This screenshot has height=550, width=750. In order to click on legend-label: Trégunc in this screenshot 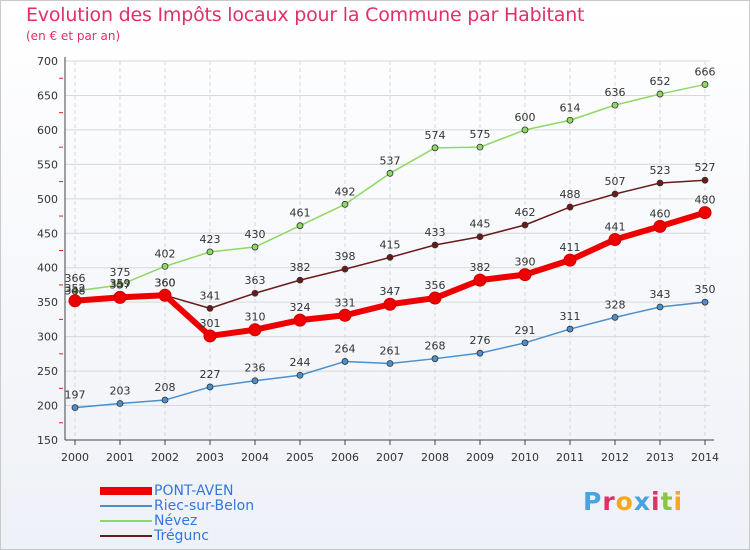, I will do `click(181, 536)`.